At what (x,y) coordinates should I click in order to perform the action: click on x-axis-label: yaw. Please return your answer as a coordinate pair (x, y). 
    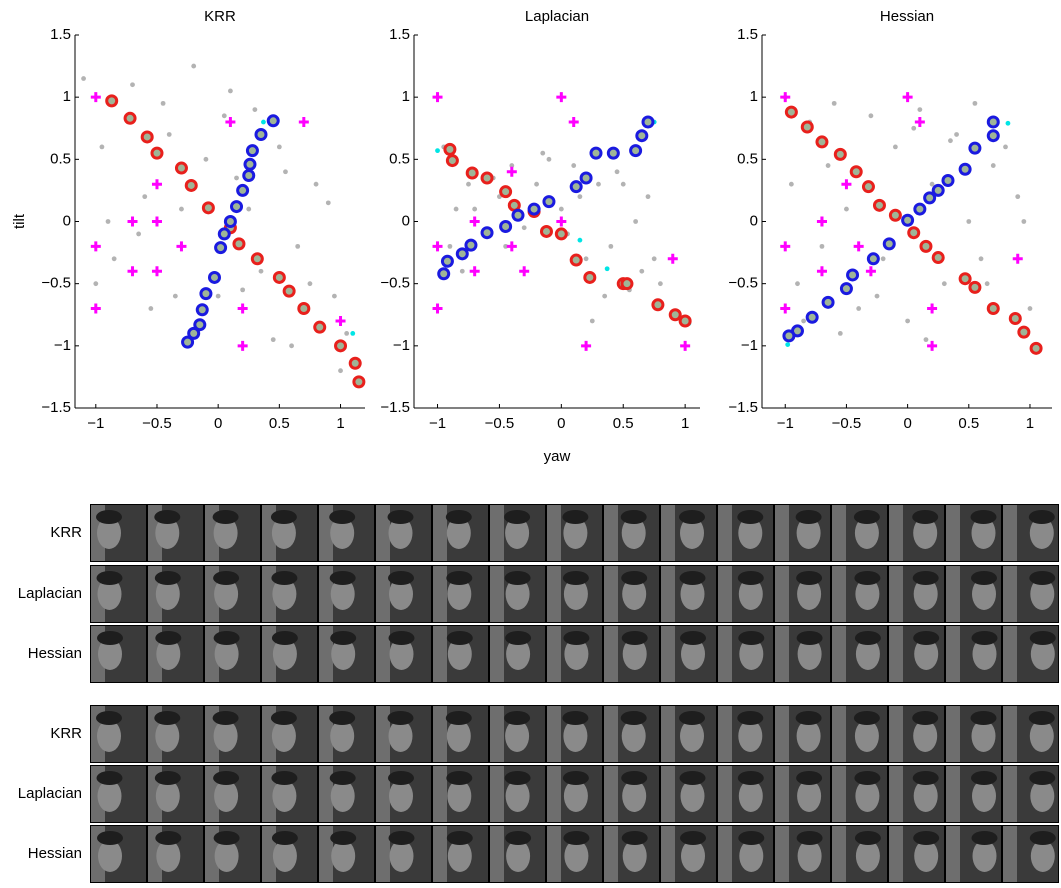
    Looking at the image, I should click on (557, 456).